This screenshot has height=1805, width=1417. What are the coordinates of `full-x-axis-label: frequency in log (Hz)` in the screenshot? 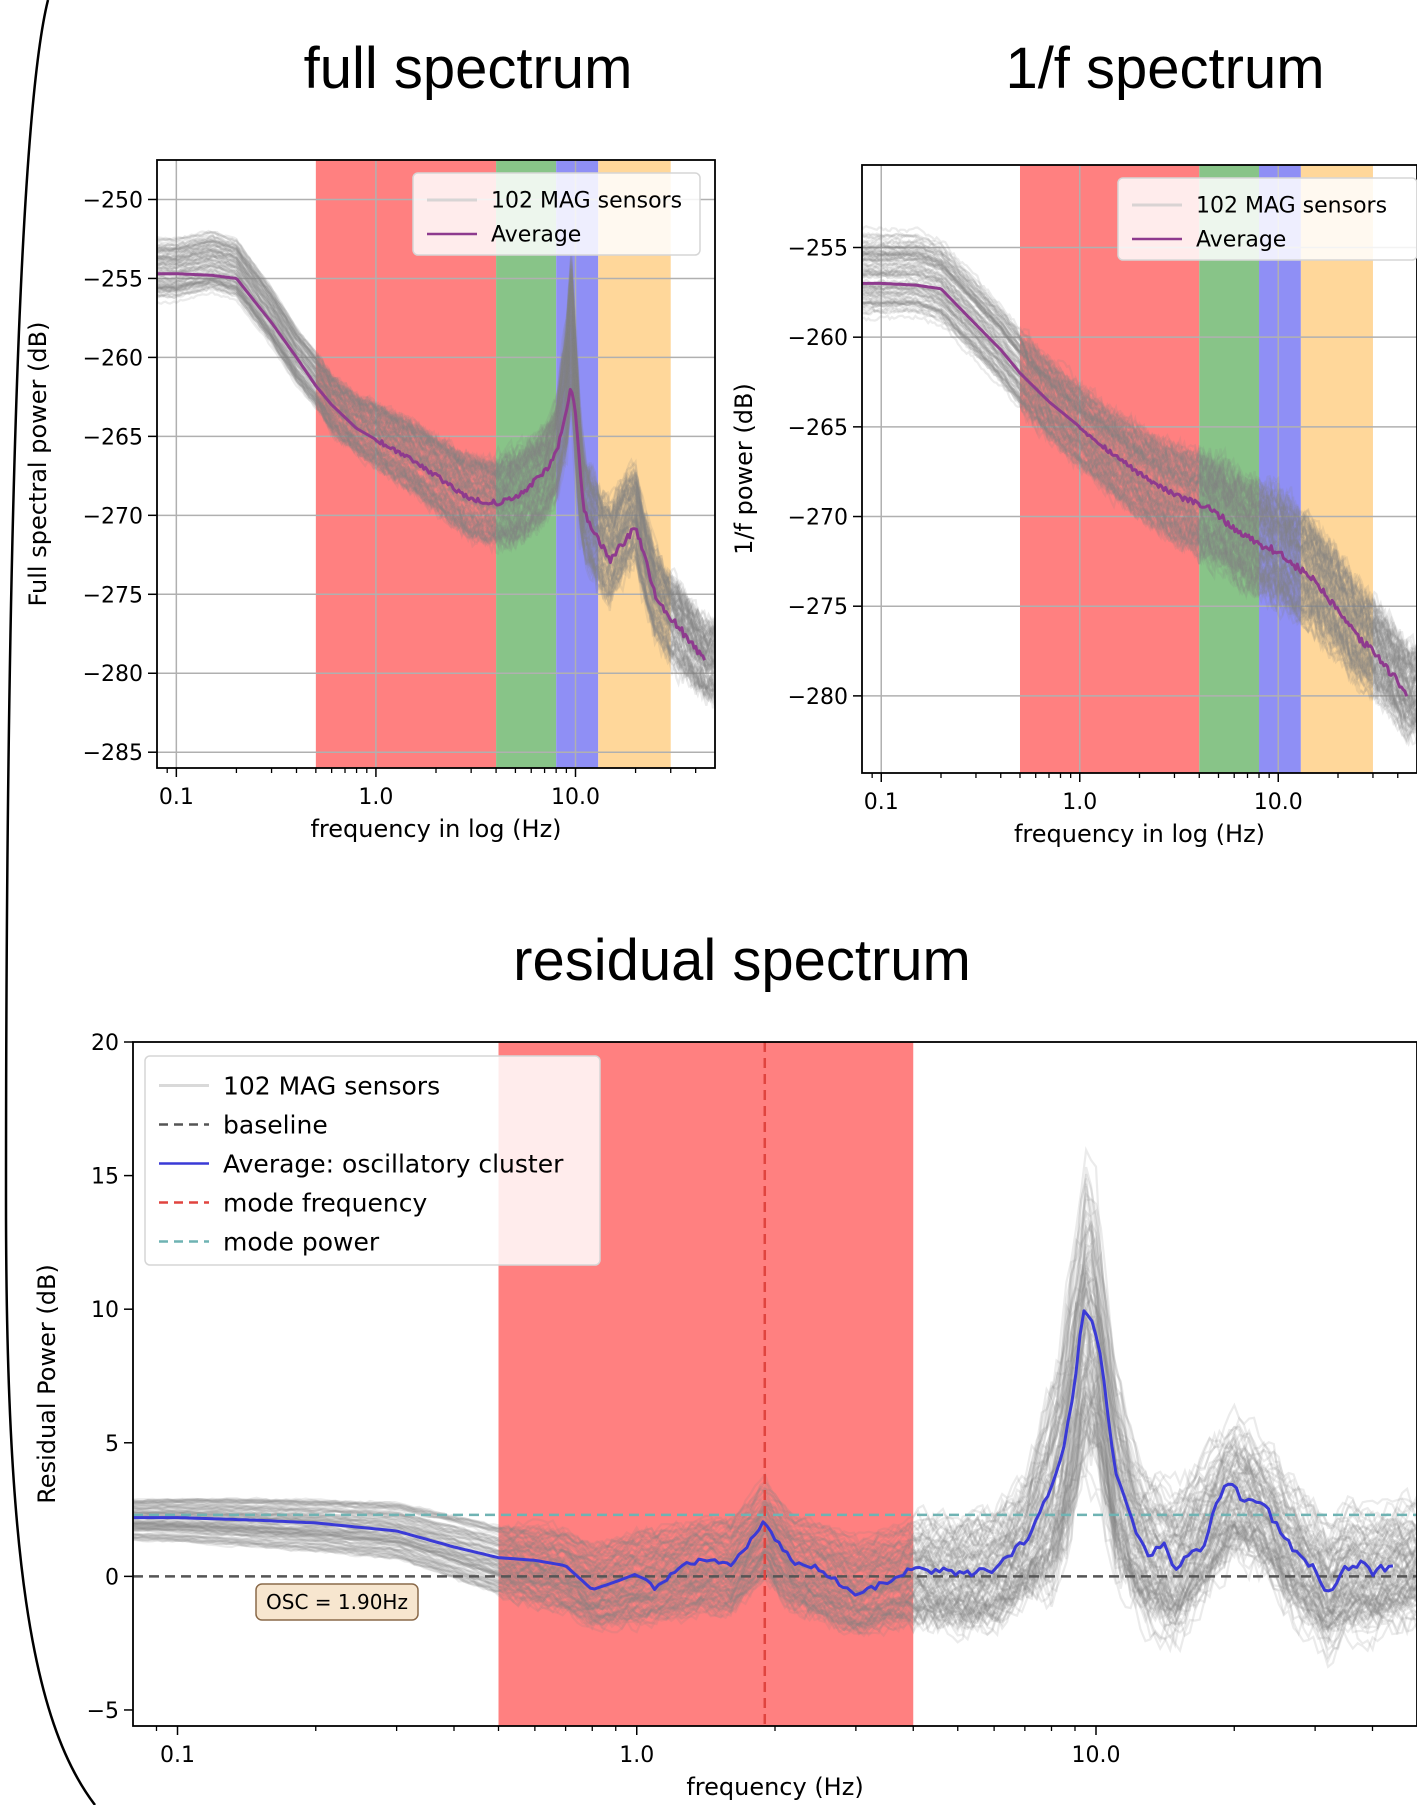 It's located at (435, 829).